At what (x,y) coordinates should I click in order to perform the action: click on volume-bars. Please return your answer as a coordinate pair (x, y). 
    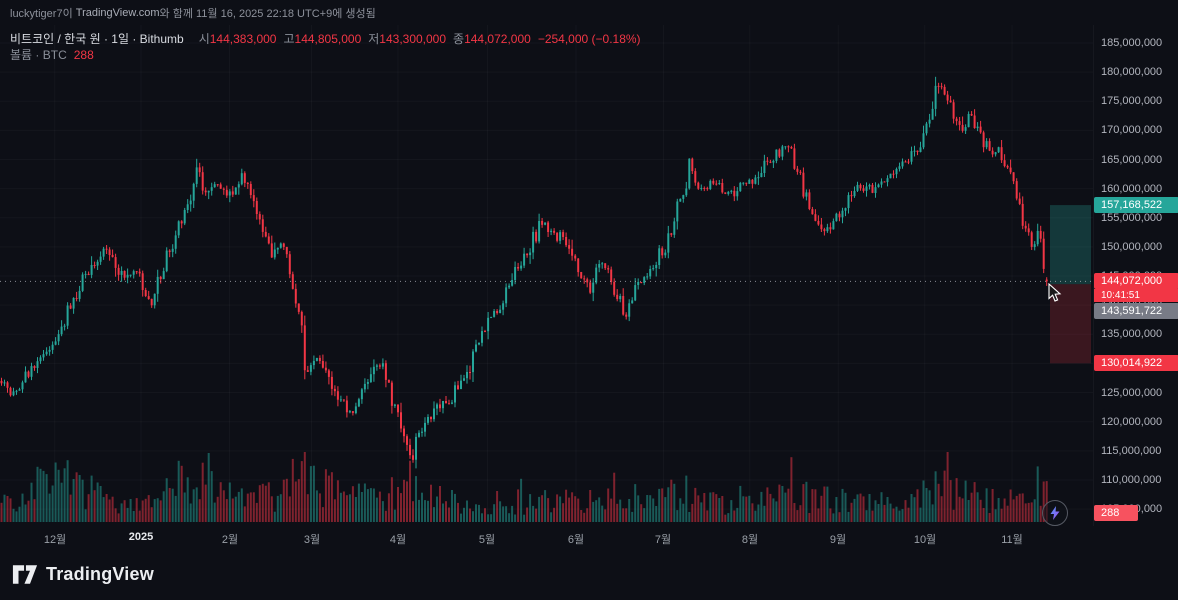
    Looking at the image, I should click on (524, 487).